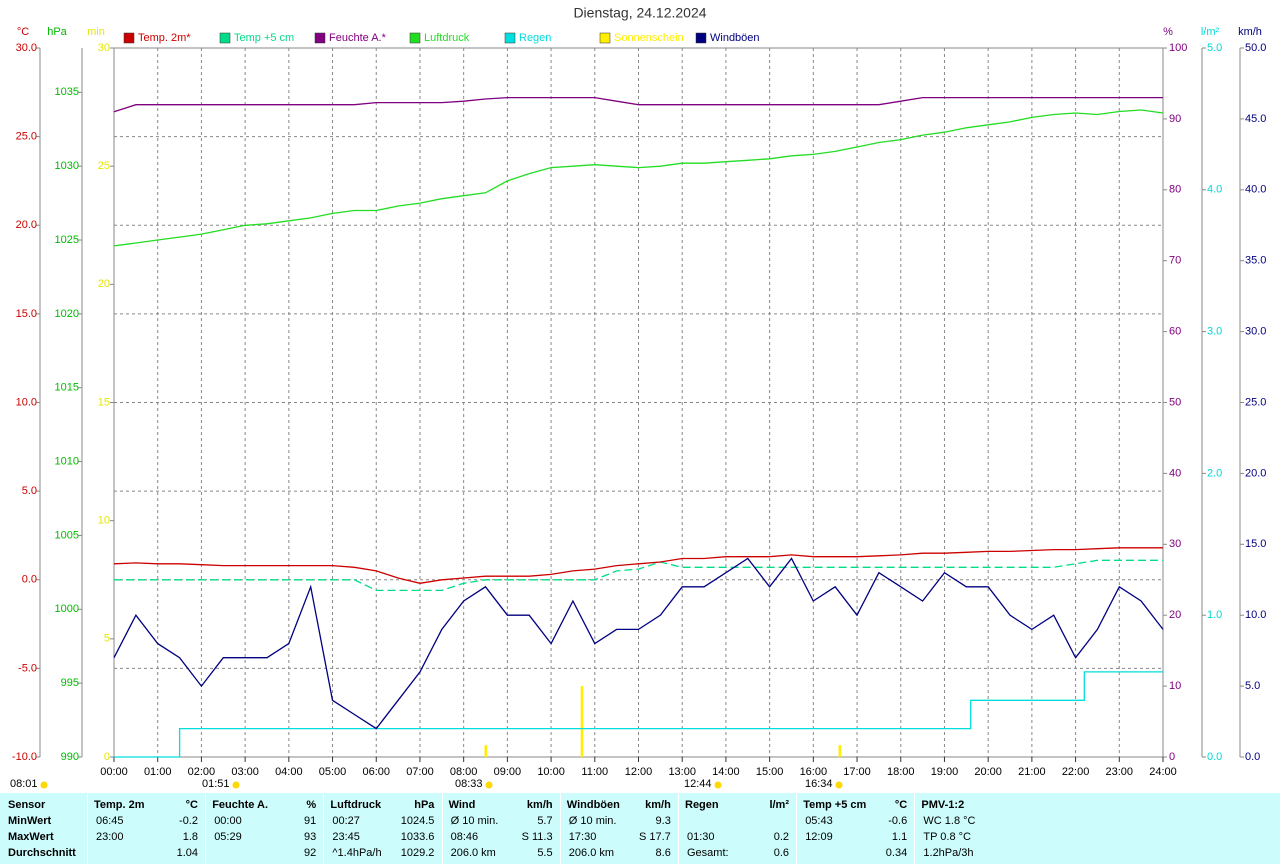 The width and height of the screenshot is (1280, 864). I want to click on column-header: Windböen, so click(593, 805).